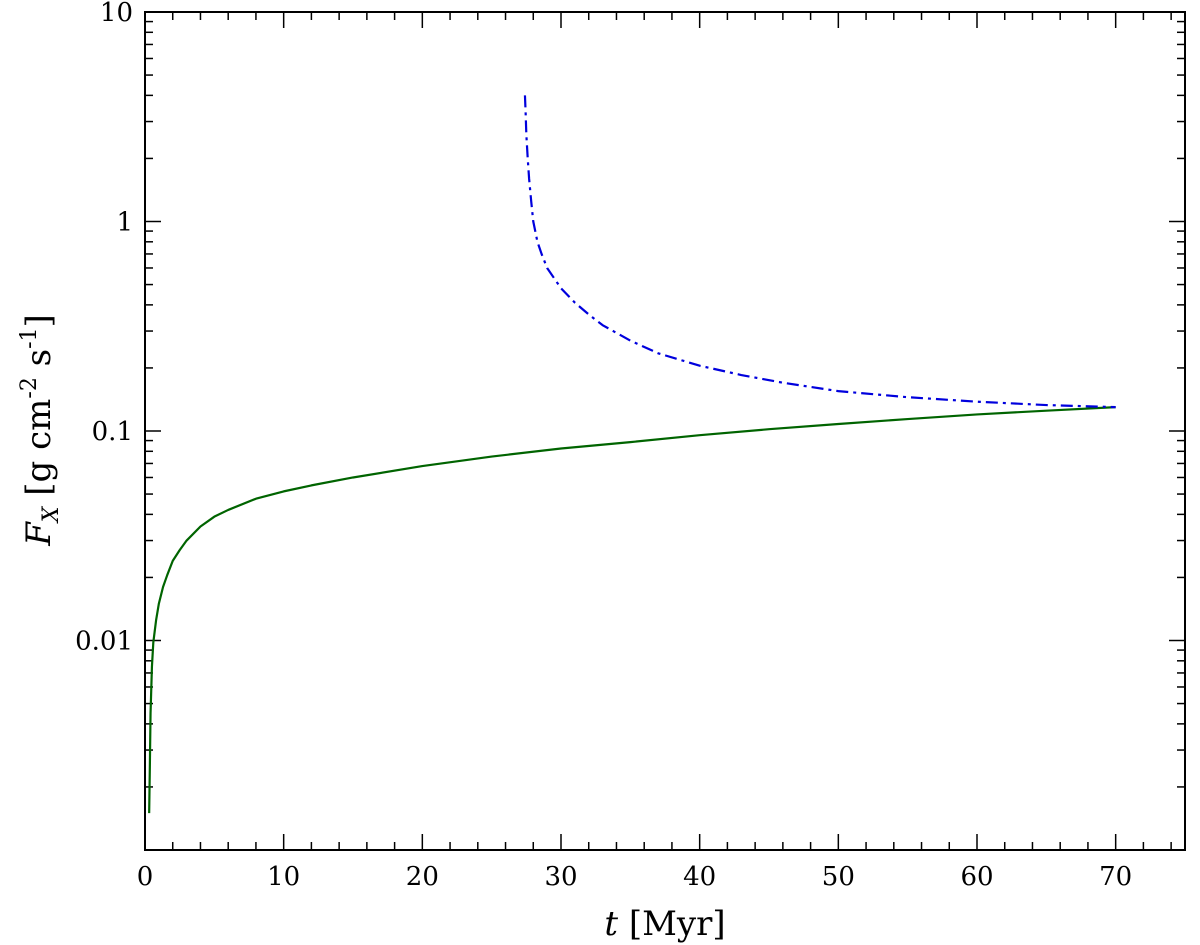  What do you see at coordinates (124, 223) in the screenshot?
I see `y-tick-label: 1` at bounding box center [124, 223].